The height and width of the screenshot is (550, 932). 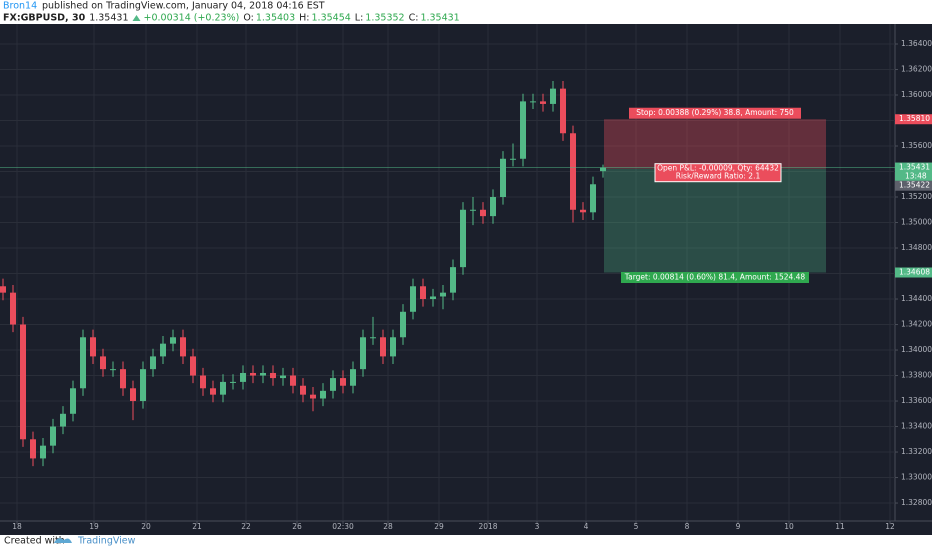 What do you see at coordinates (384, 18) in the screenshot?
I see `ohlc-value: 1.35352` at bounding box center [384, 18].